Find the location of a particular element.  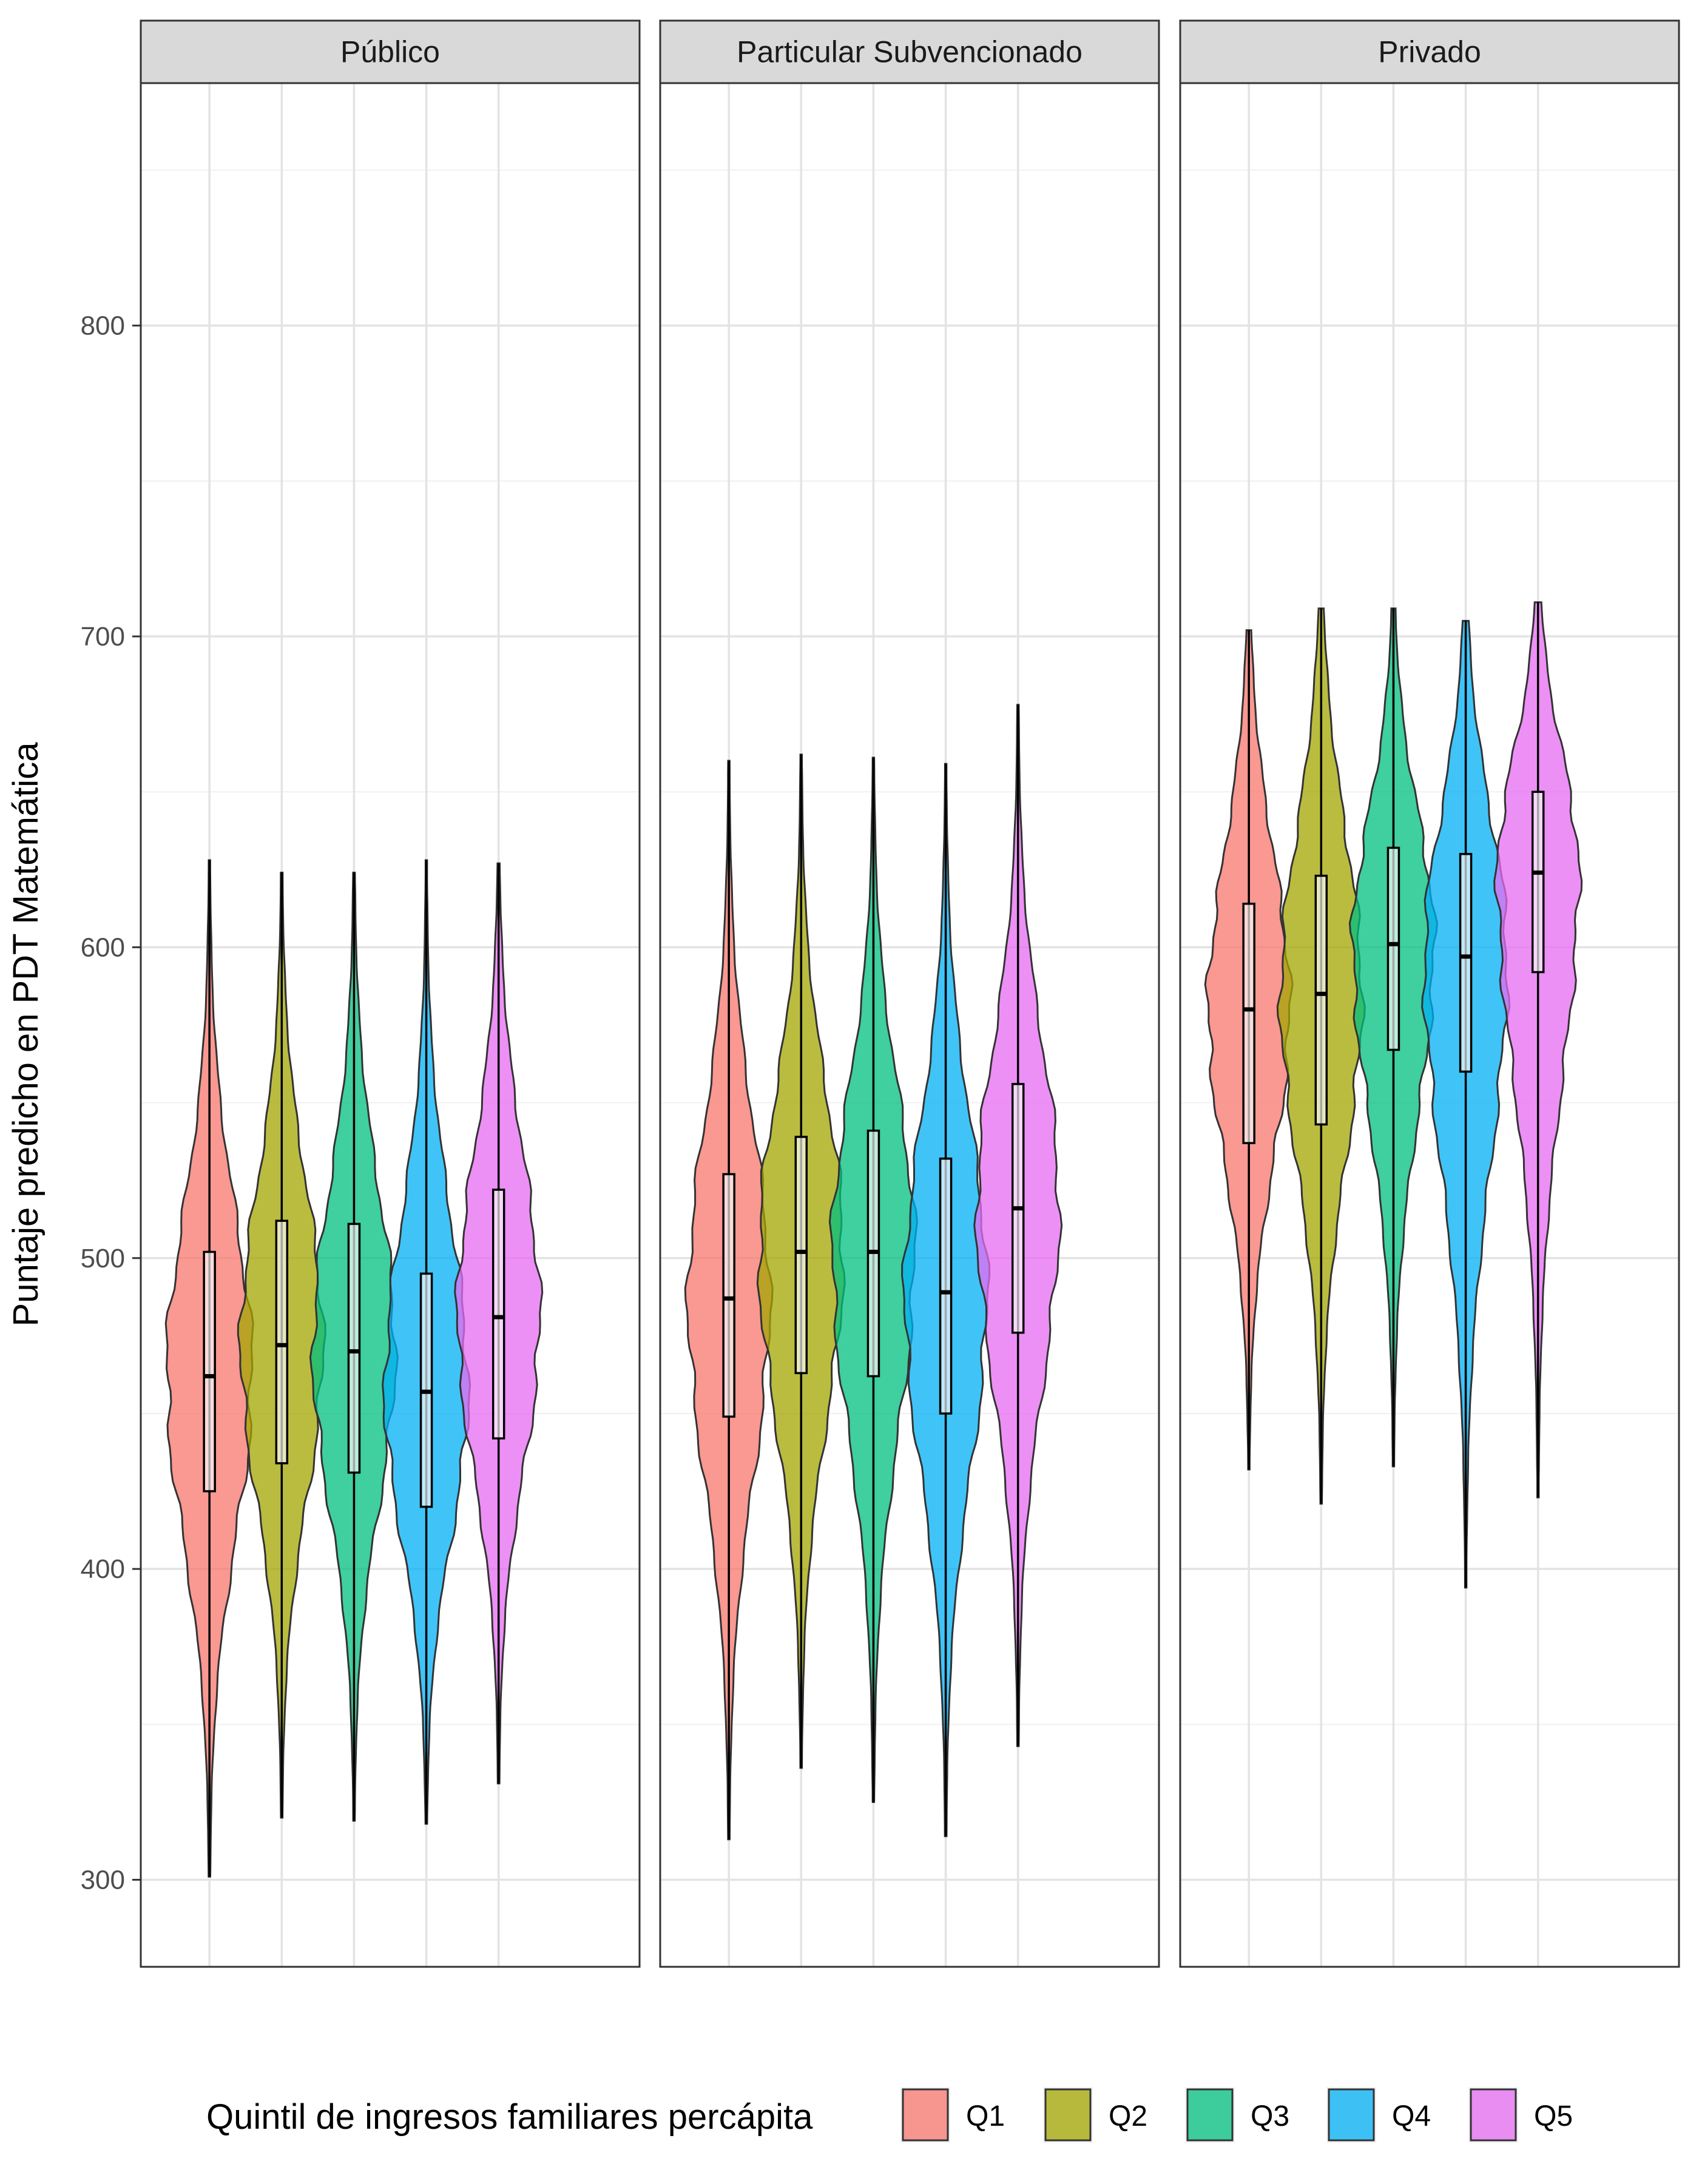

y-tick-label: 700 is located at coordinates (103, 637).